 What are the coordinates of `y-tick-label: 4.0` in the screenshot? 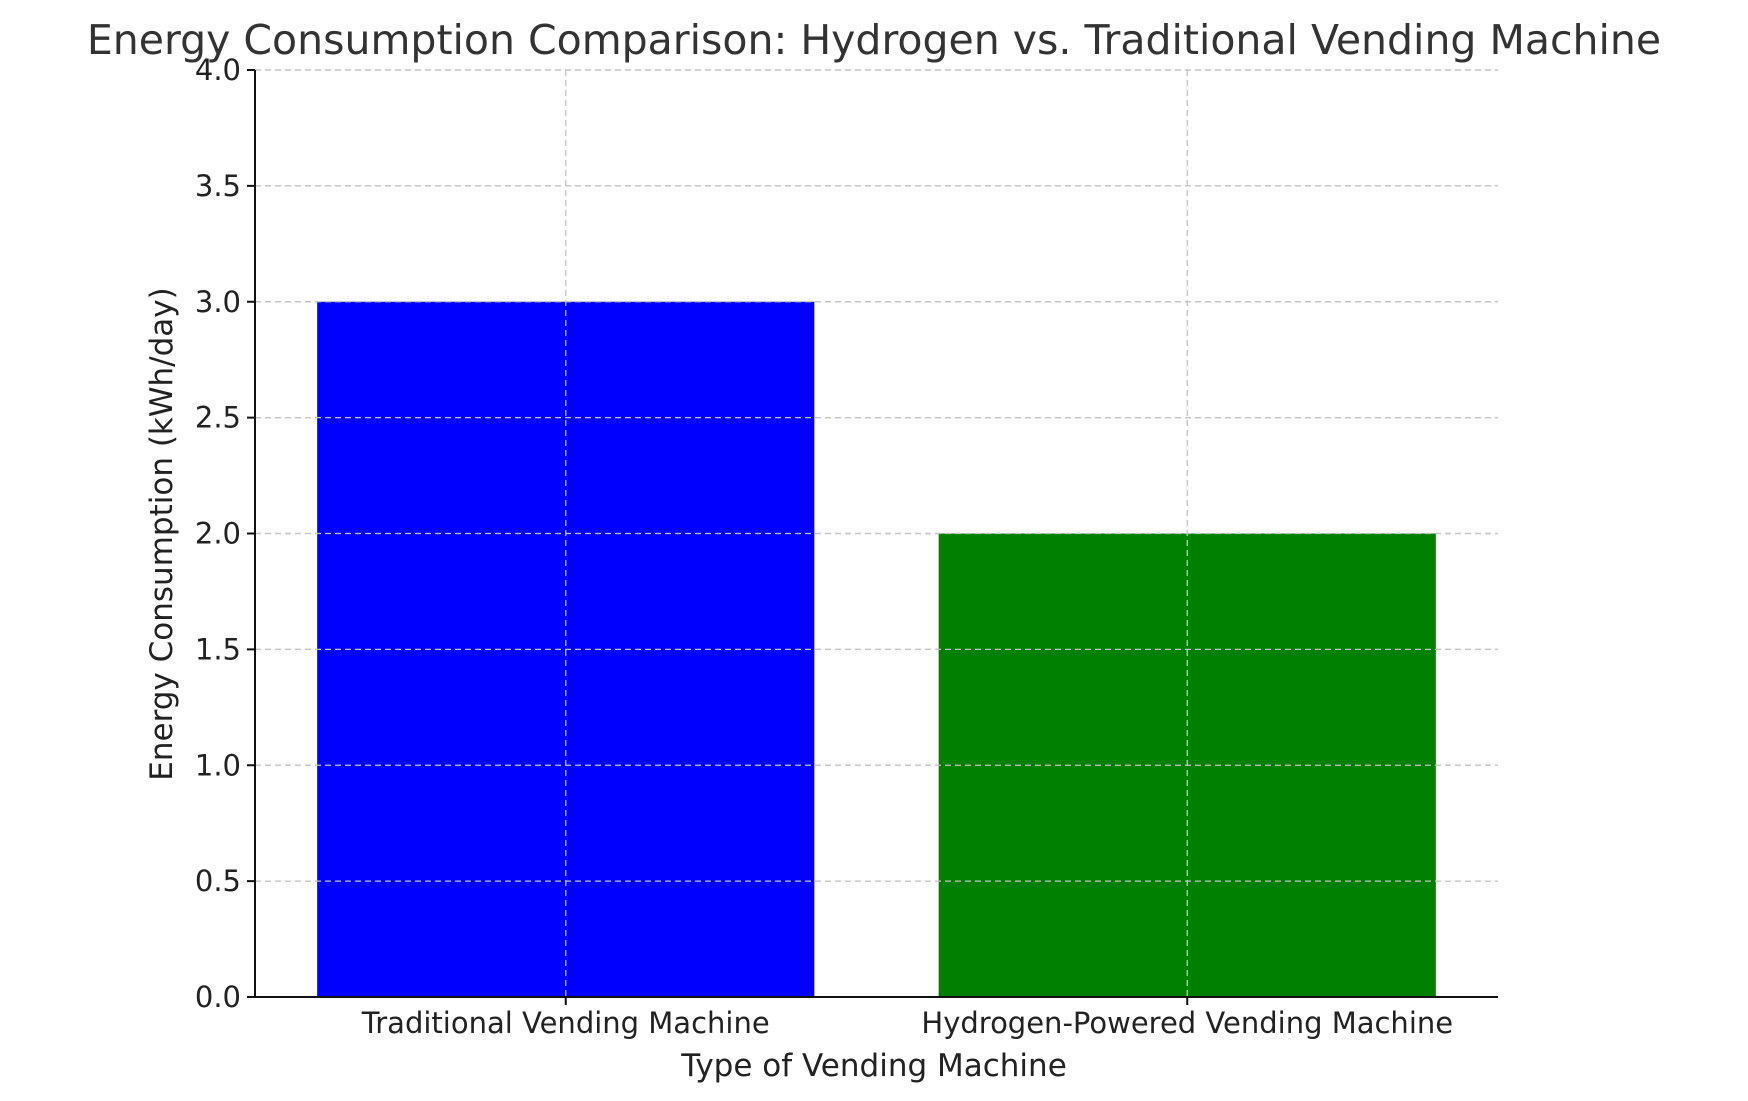 It's located at (218, 70).